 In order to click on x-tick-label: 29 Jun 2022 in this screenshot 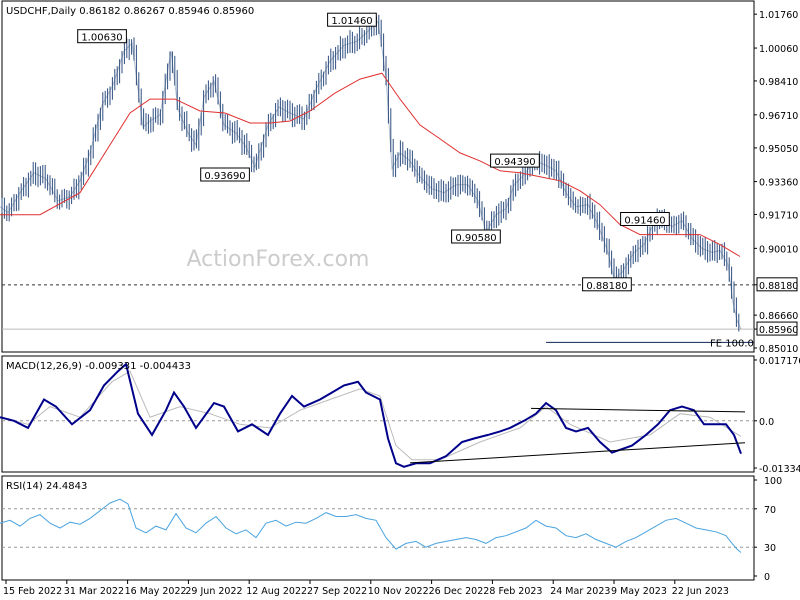, I will do `click(213, 591)`.